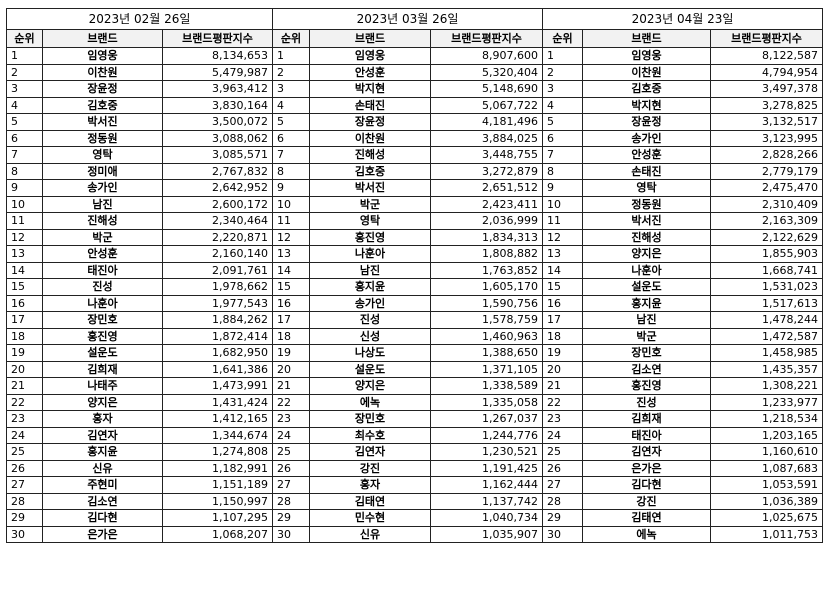 This screenshot has width=830, height=594. Describe the element at coordinates (291, 237) in the screenshot. I see `rank-cell: 12` at that location.